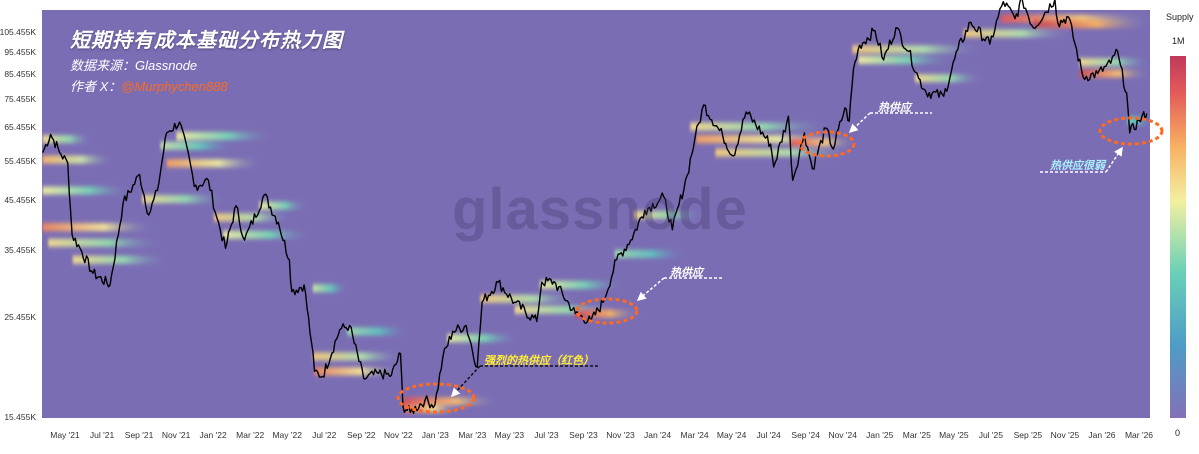 This screenshot has height=454, width=1199. What do you see at coordinates (287, 435) in the screenshot?
I see `x-tick-label: May '22` at bounding box center [287, 435].